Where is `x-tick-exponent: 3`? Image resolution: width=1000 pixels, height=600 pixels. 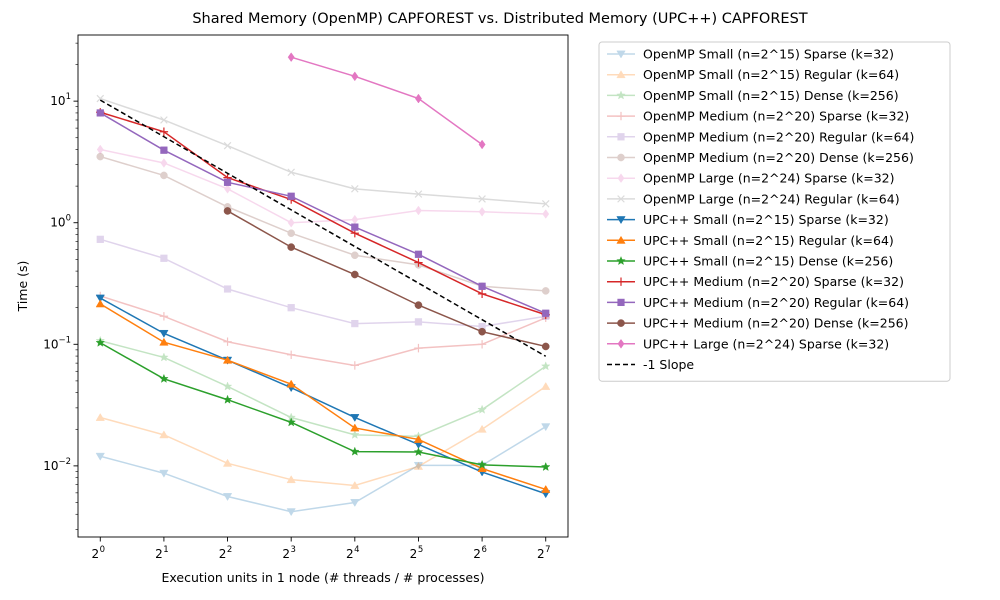
x-tick-exponent: 3 is located at coordinates (293, 550).